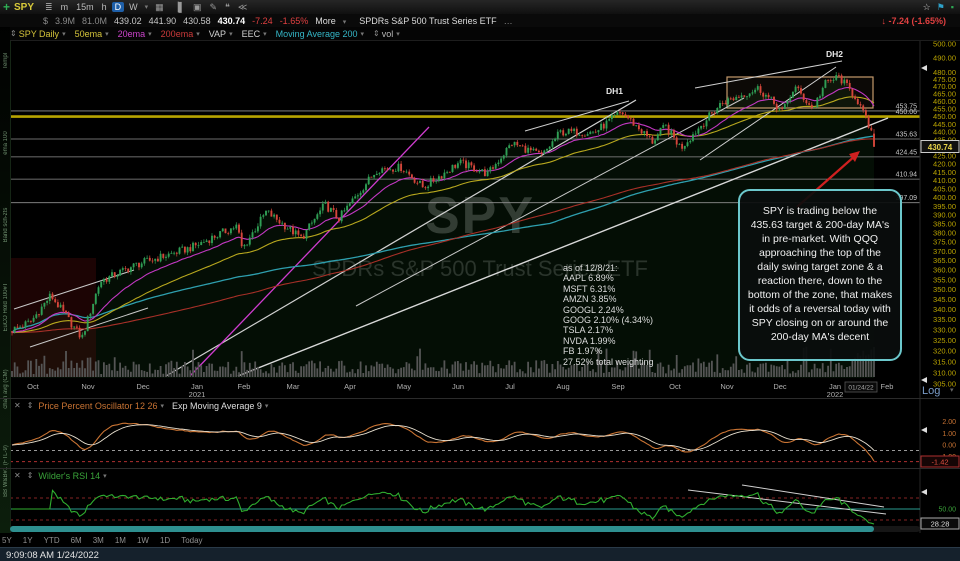  What do you see at coordinates (6, 307) in the screenshot?
I see `vertical-tab-label: EuCO Hold 100#T` at bounding box center [6, 307].